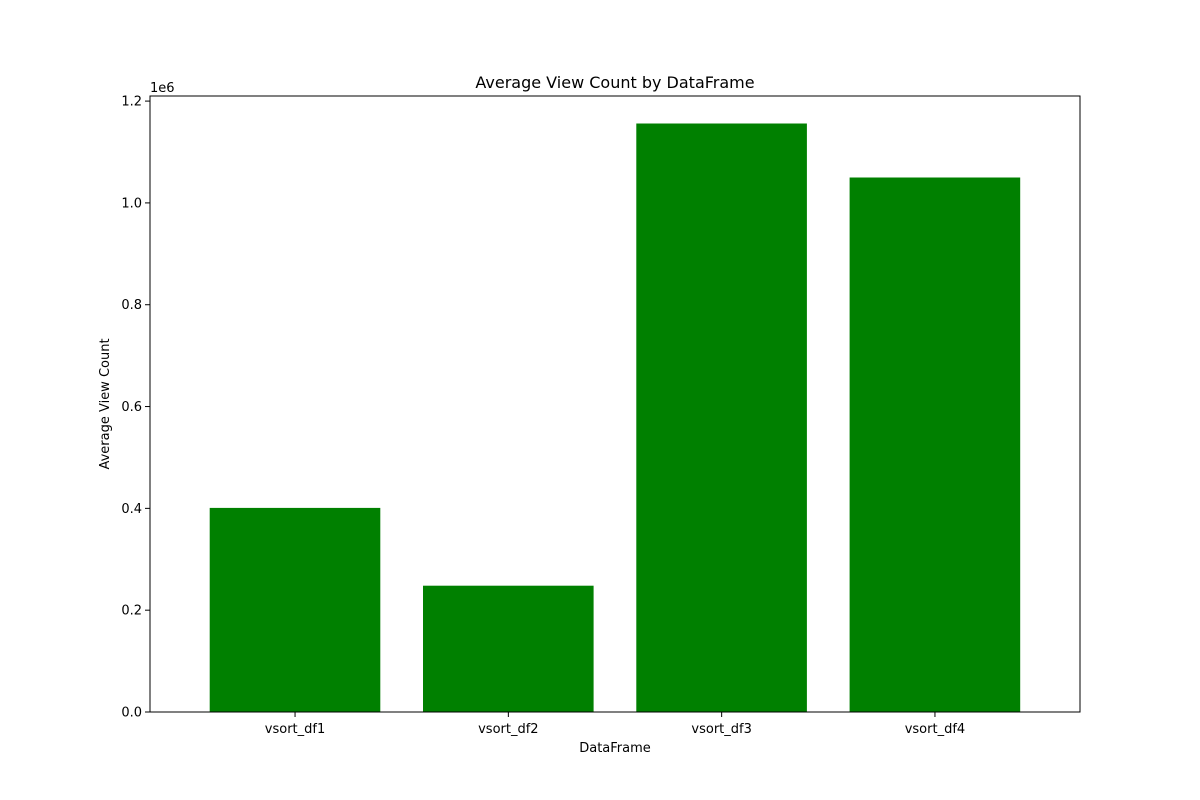 The height and width of the screenshot is (800, 1200). What do you see at coordinates (721, 417) in the screenshot?
I see `bar-vsort_df3` at bounding box center [721, 417].